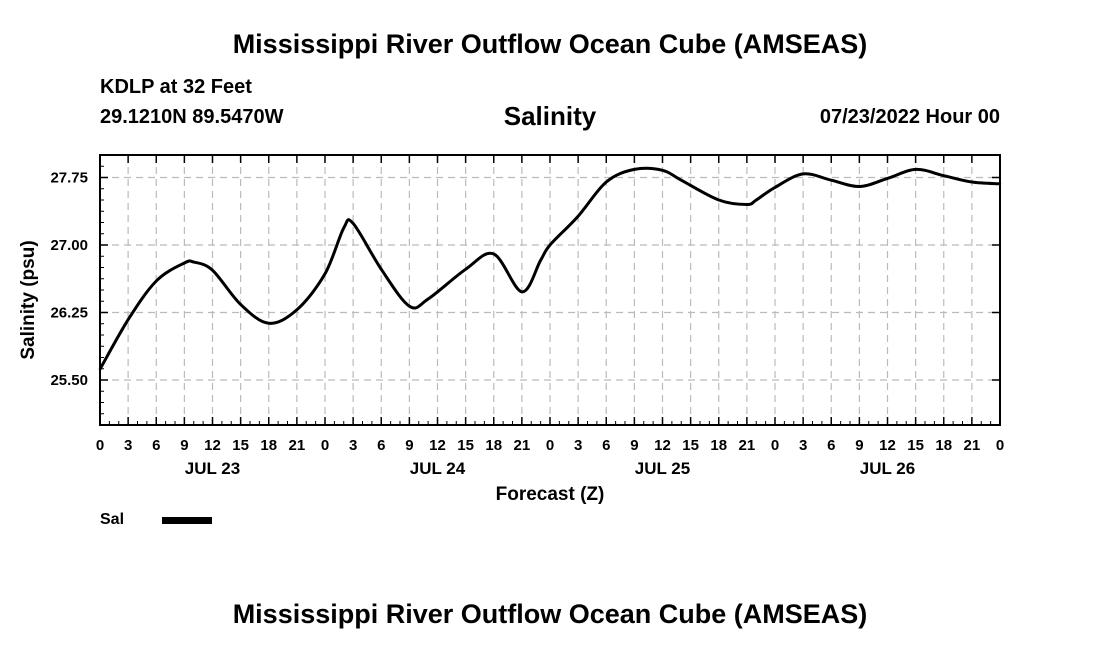  Describe the element at coordinates (438, 468) in the screenshot. I see `day-label: JUL 24` at that location.